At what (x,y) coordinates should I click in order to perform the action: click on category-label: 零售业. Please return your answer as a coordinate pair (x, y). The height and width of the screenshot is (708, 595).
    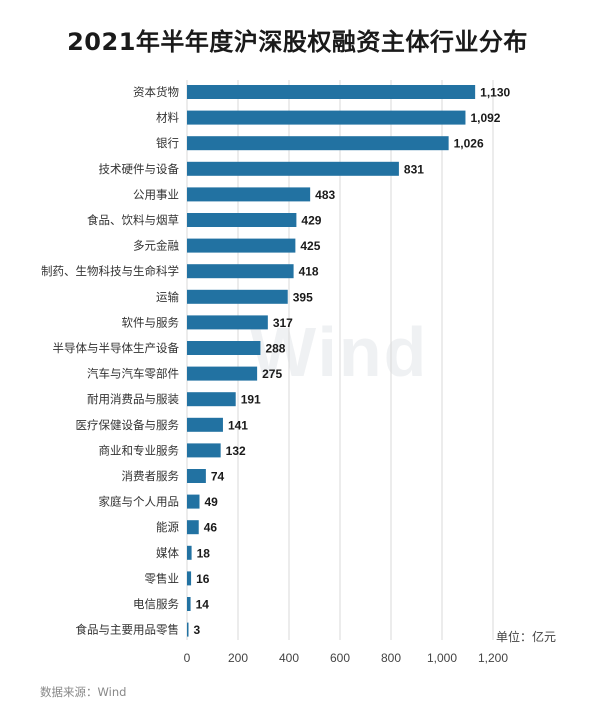
    Looking at the image, I should click on (162, 578).